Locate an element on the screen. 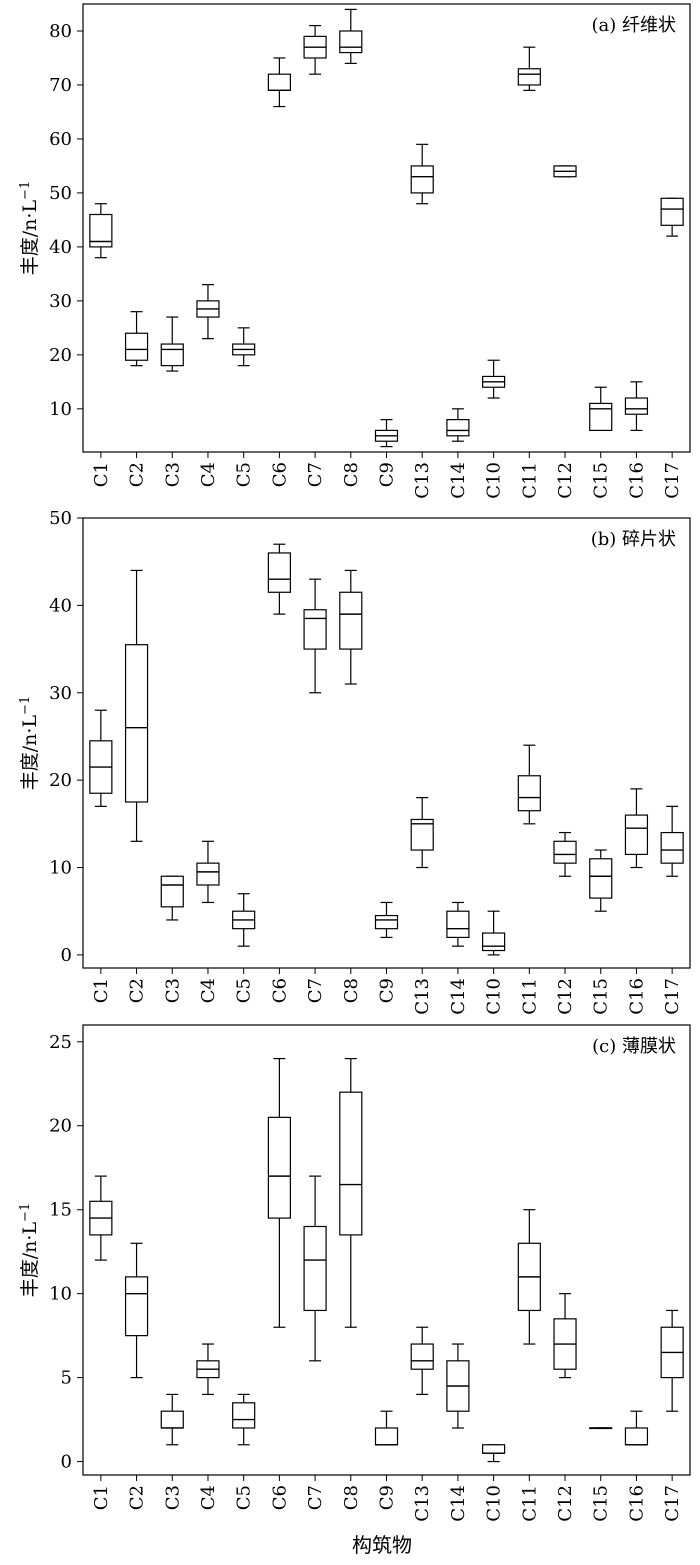  y-tick-label: 25 is located at coordinates (60, 1042).